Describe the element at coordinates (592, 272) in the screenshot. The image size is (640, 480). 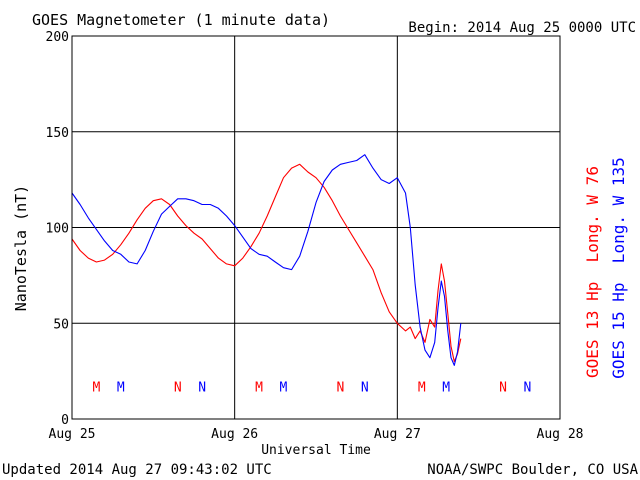
I see `legend-goes13: GOES 13 Hp Long. W 76` at that location.